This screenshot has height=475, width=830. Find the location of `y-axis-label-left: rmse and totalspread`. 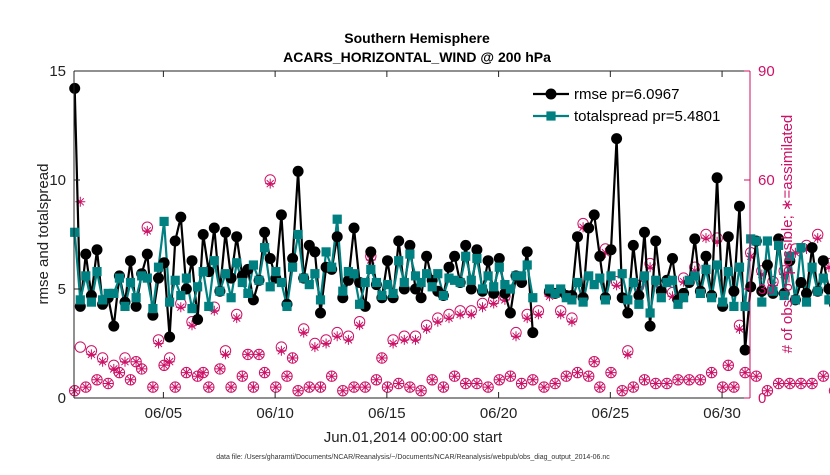

y-axis-label-left: rmse and totalspread is located at coordinates (43, 234).